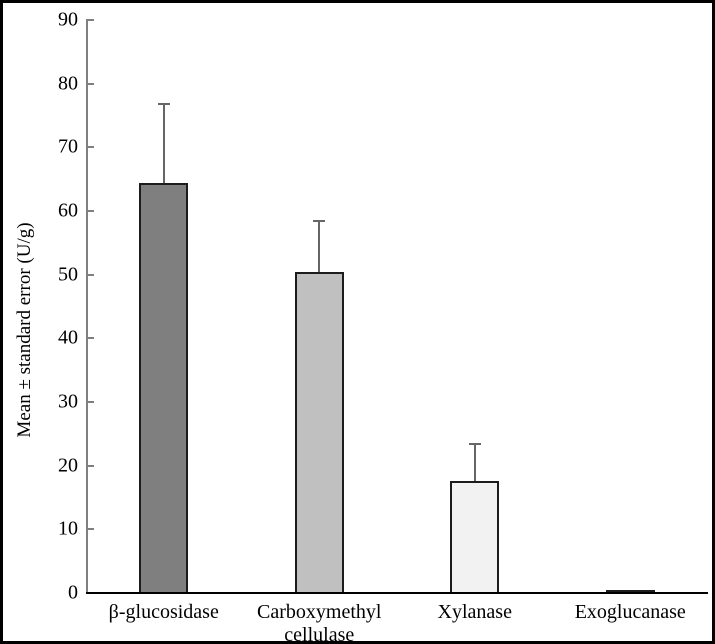 The height and width of the screenshot is (644, 715). Describe the element at coordinates (68, 528) in the screenshot. I see `y-tick-label: 10` at that location.